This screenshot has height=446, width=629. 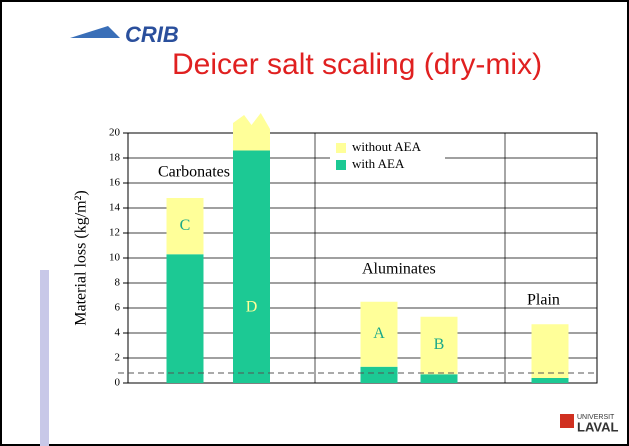 I want to click on bar-letter: D, so click(x=252, y=307).